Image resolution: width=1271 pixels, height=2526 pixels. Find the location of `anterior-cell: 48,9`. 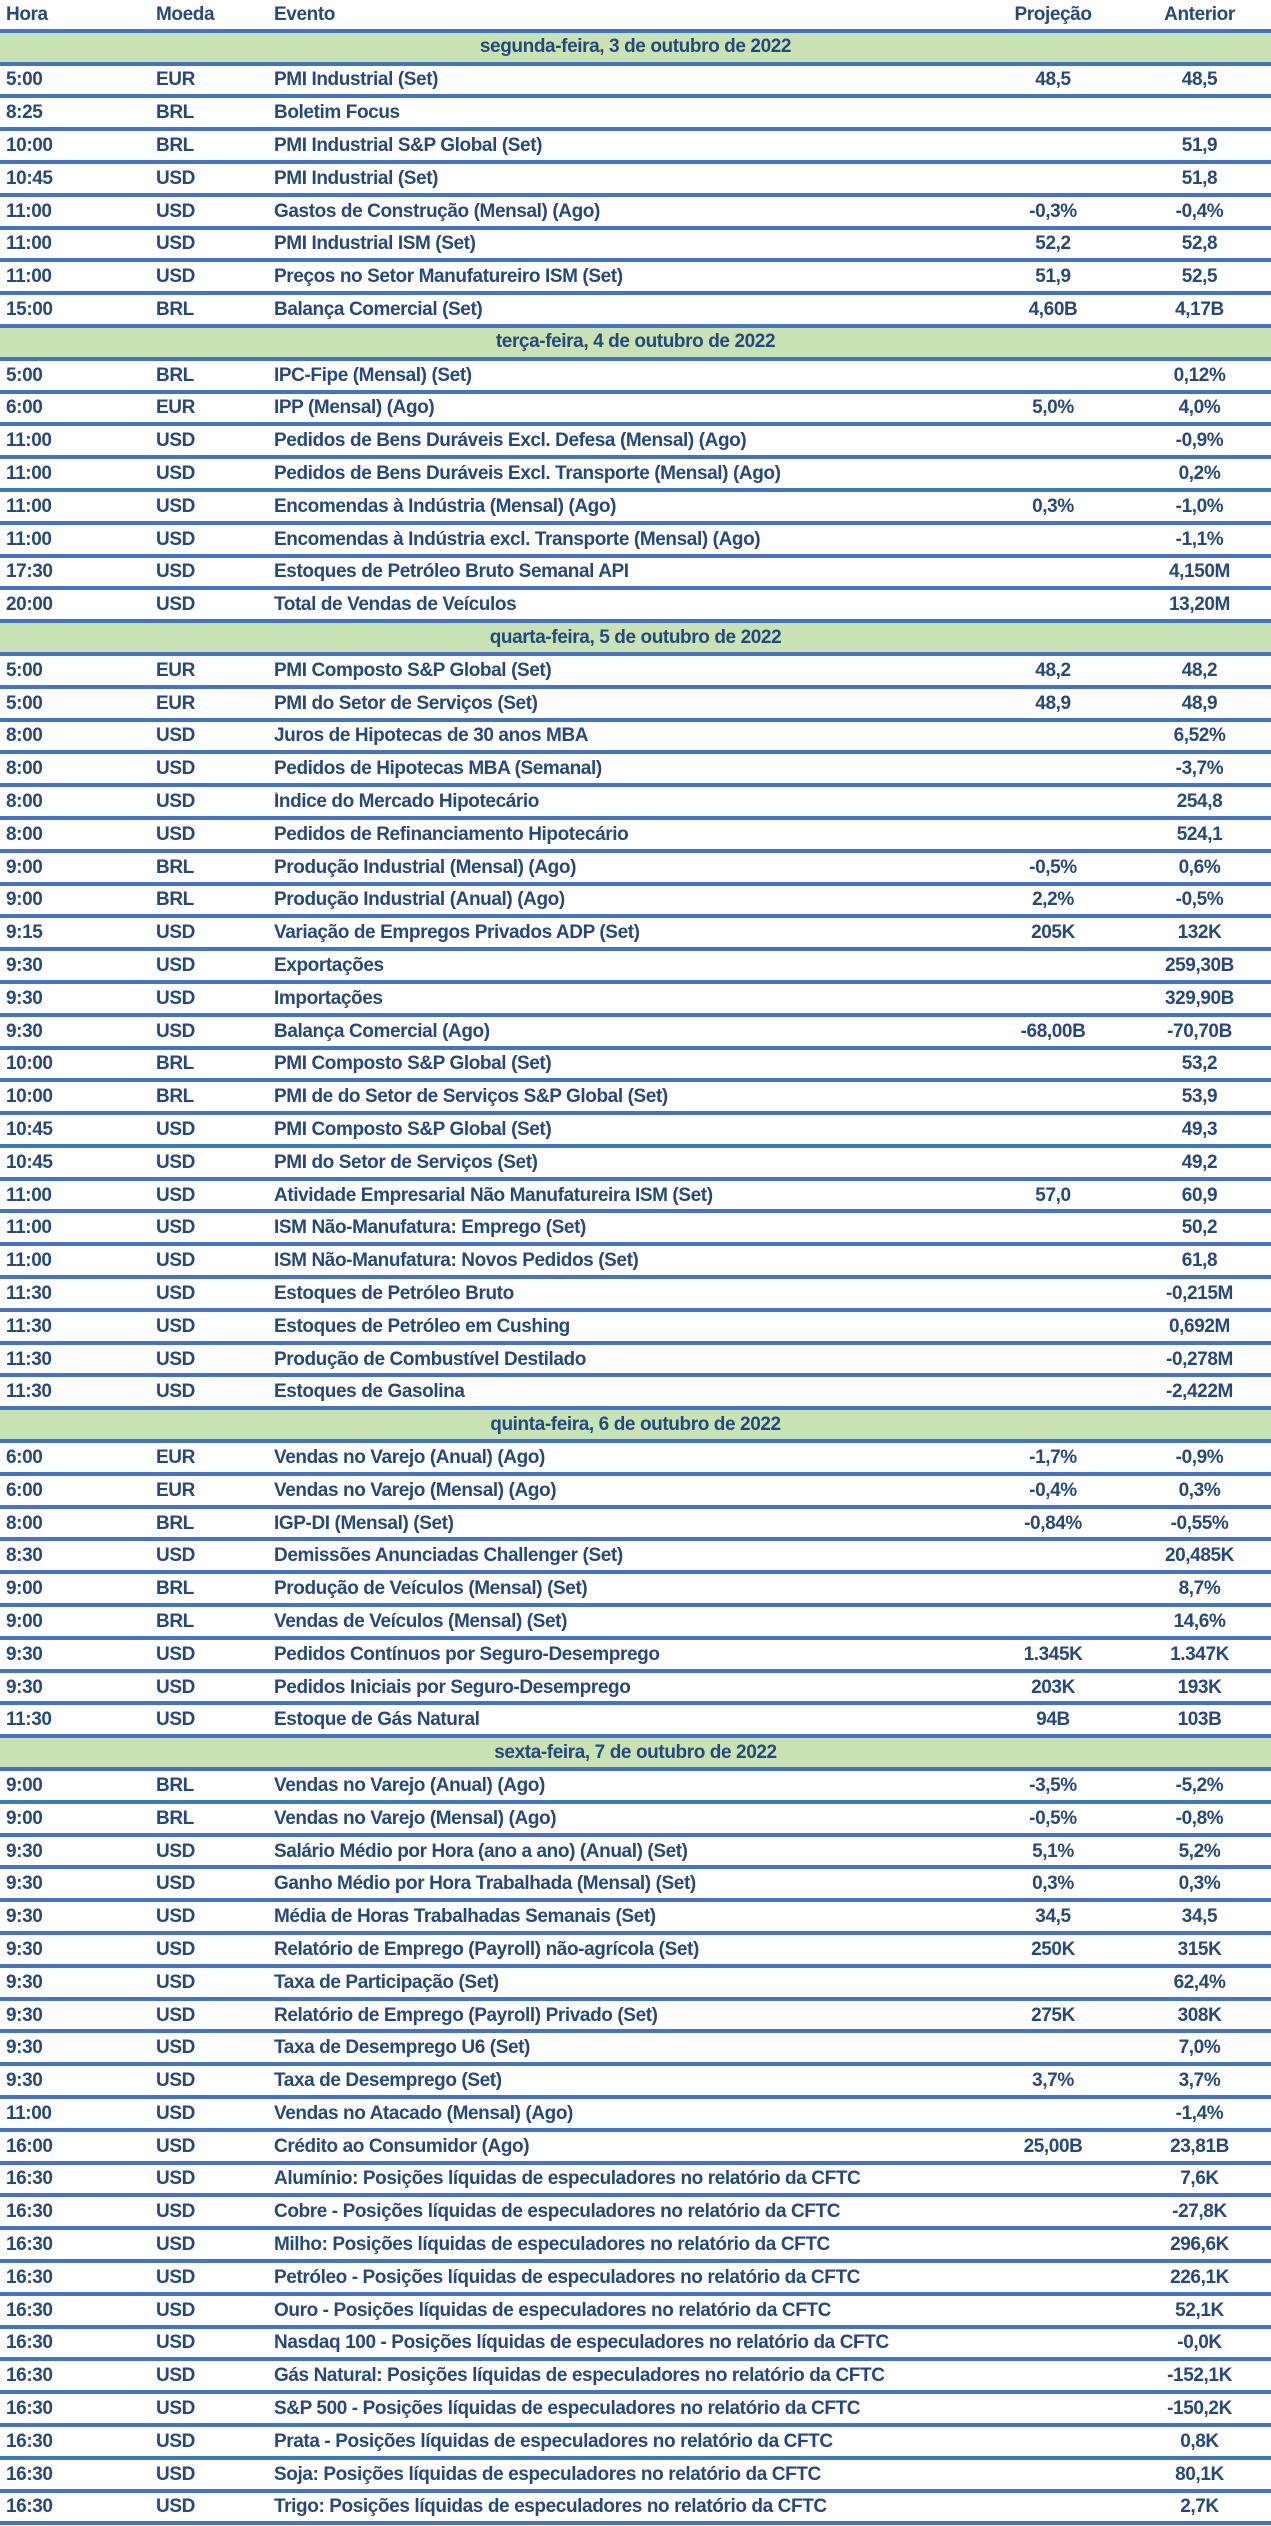

anterior-cell: 48,9 is located at coordinates (1199, 703).